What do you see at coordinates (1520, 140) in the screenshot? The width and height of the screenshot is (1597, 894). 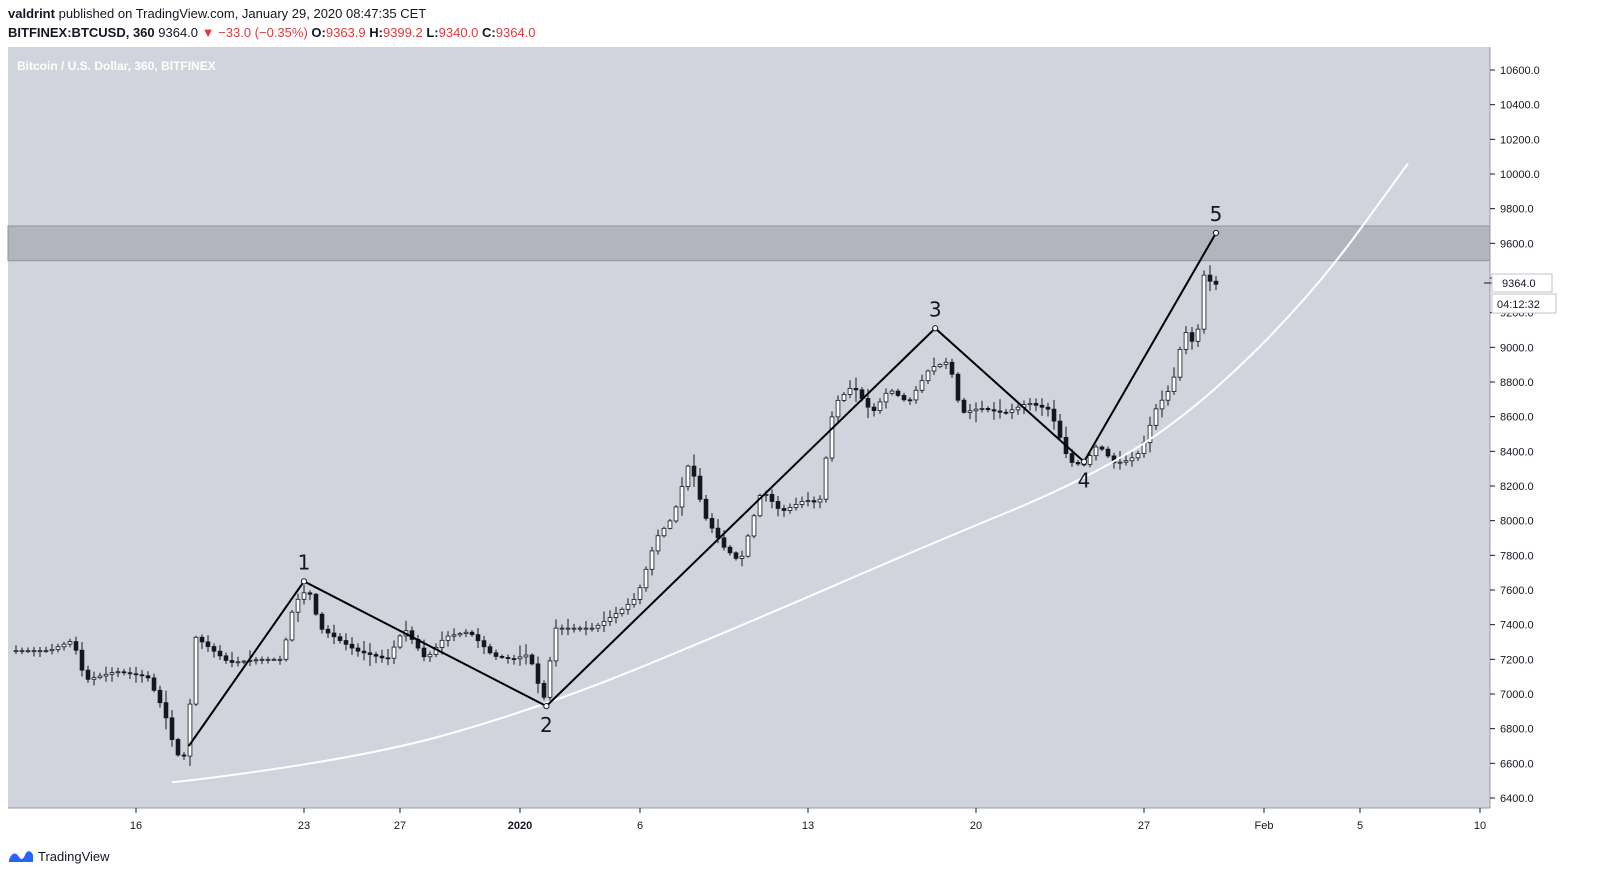 I see `price-tick-label: 10200.0` at bounding box center [1520, 140].